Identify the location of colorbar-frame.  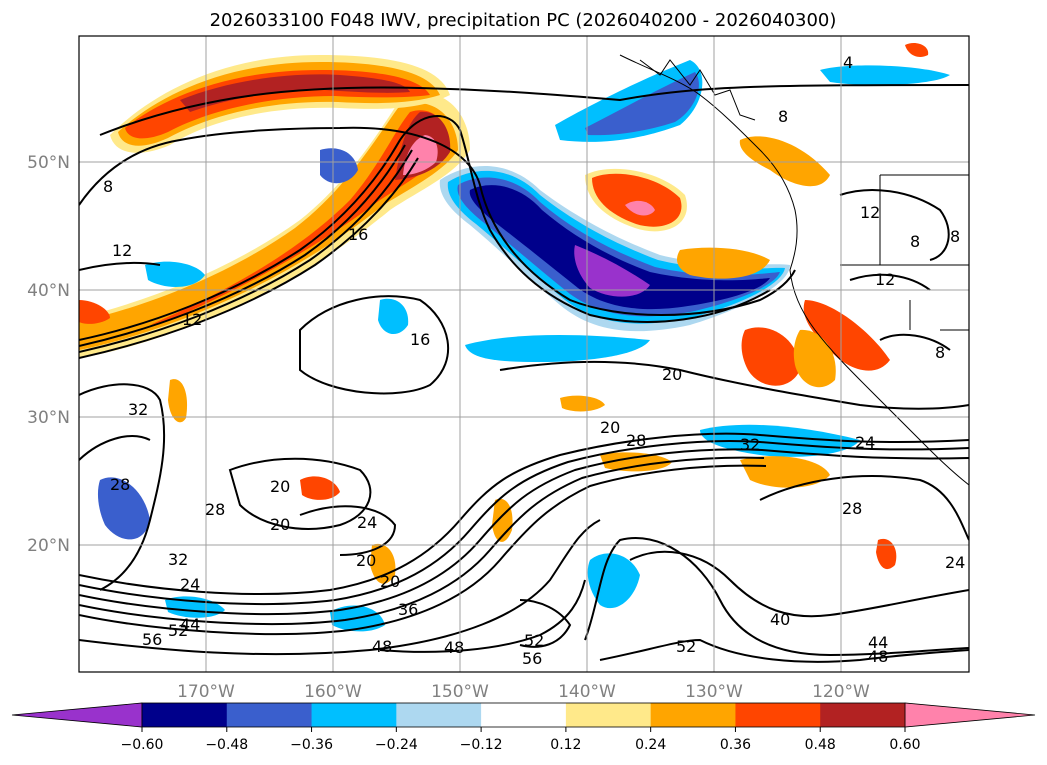
(523, 715).